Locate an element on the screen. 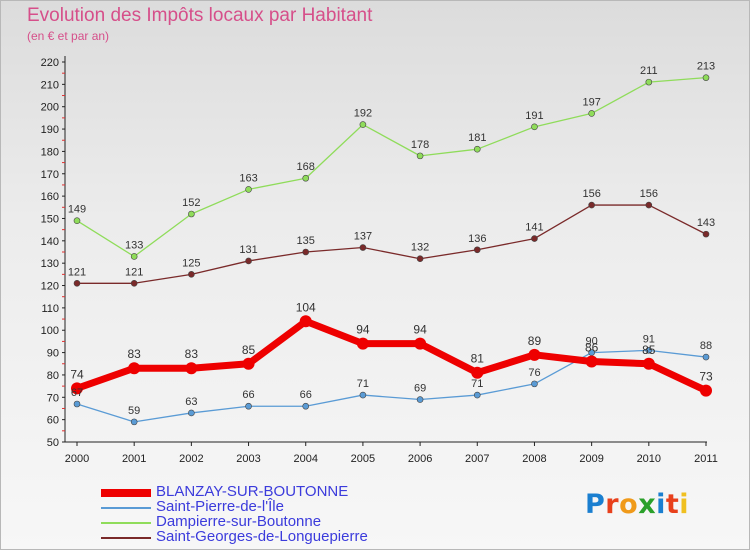  data-label: 121 is located at coordinates (77, 272).